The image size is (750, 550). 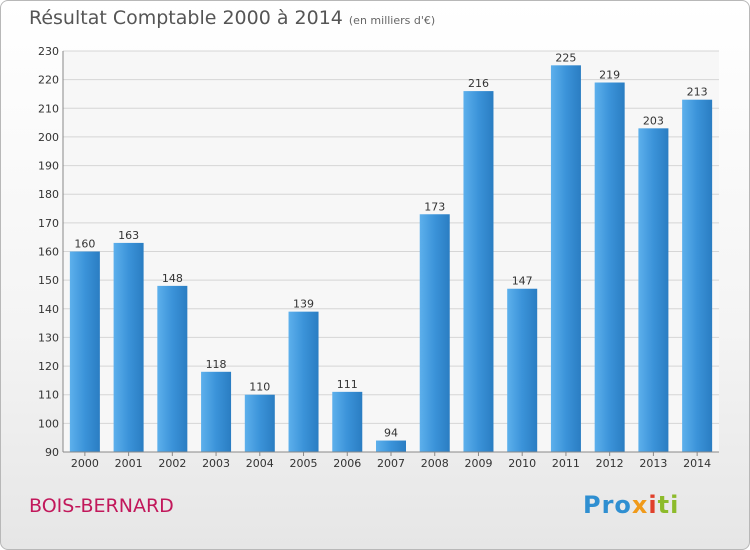 I want to click on x-tick-label-2000: 2000, so click(x=85, y=463).